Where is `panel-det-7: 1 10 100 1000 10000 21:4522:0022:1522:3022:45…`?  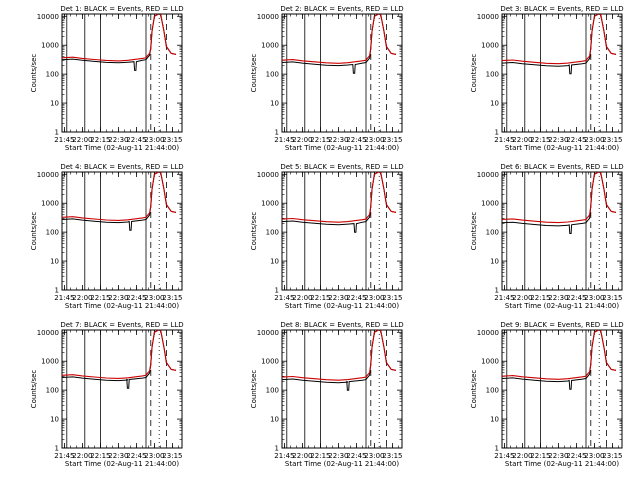
panel-det-7: 1 10 100 1000 10000 21:4522:0022:1522:3022:45… is located at coordinates (107, 394).